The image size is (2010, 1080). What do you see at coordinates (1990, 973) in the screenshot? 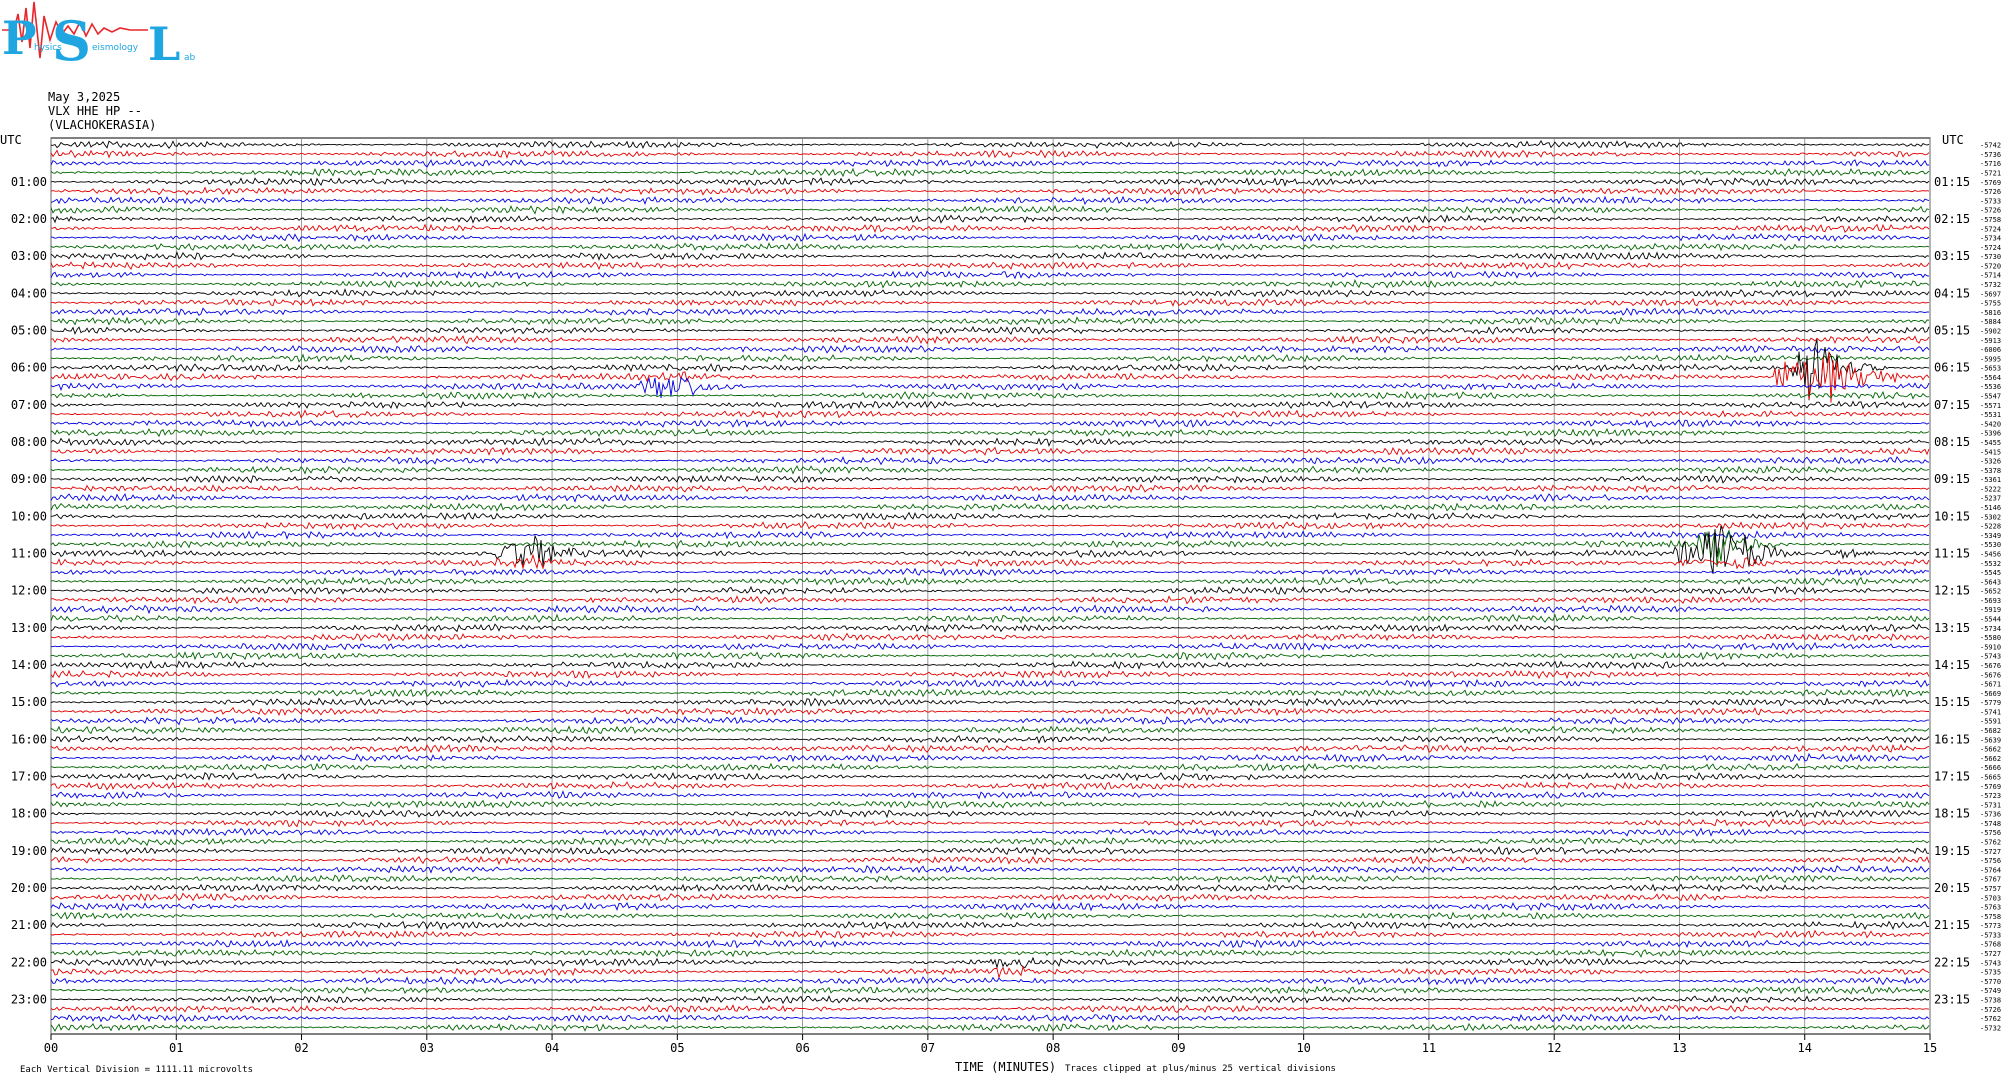
I see `trace-offset-label: -5735` at bounding box center [1990, 973].